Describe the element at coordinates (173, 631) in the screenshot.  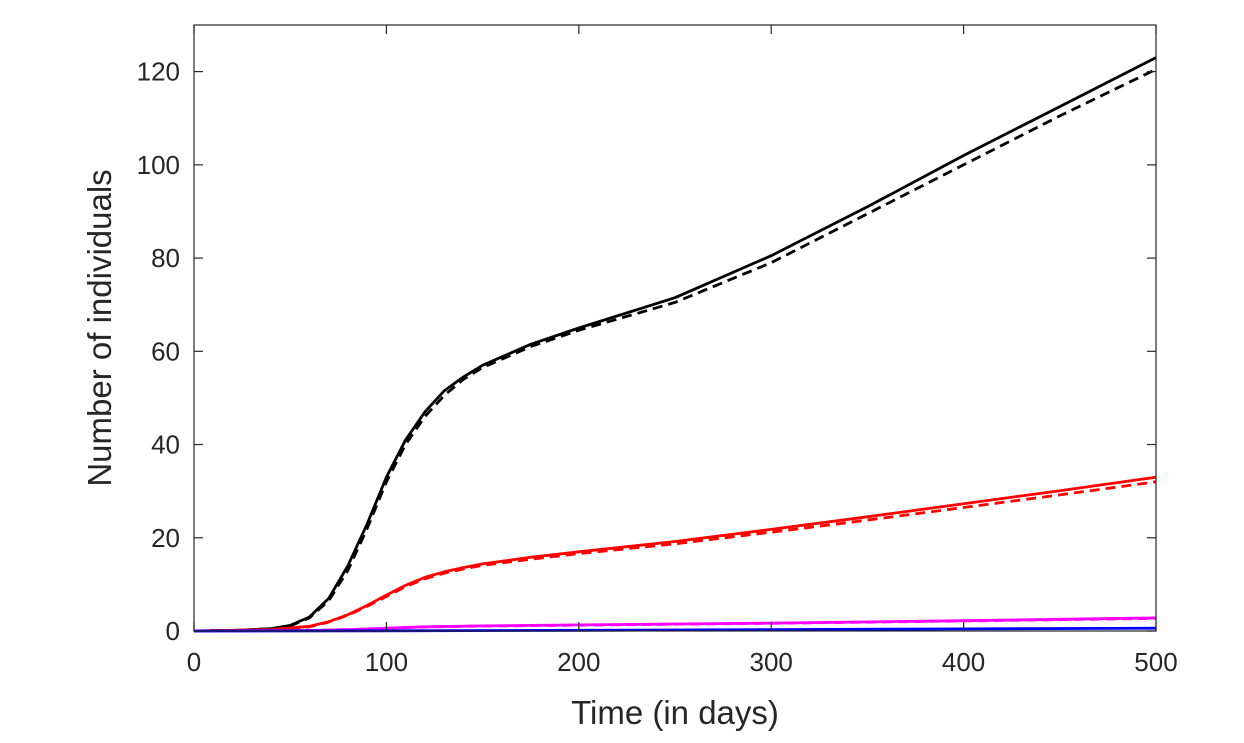
I see `y-tick-label: 0` at that location.